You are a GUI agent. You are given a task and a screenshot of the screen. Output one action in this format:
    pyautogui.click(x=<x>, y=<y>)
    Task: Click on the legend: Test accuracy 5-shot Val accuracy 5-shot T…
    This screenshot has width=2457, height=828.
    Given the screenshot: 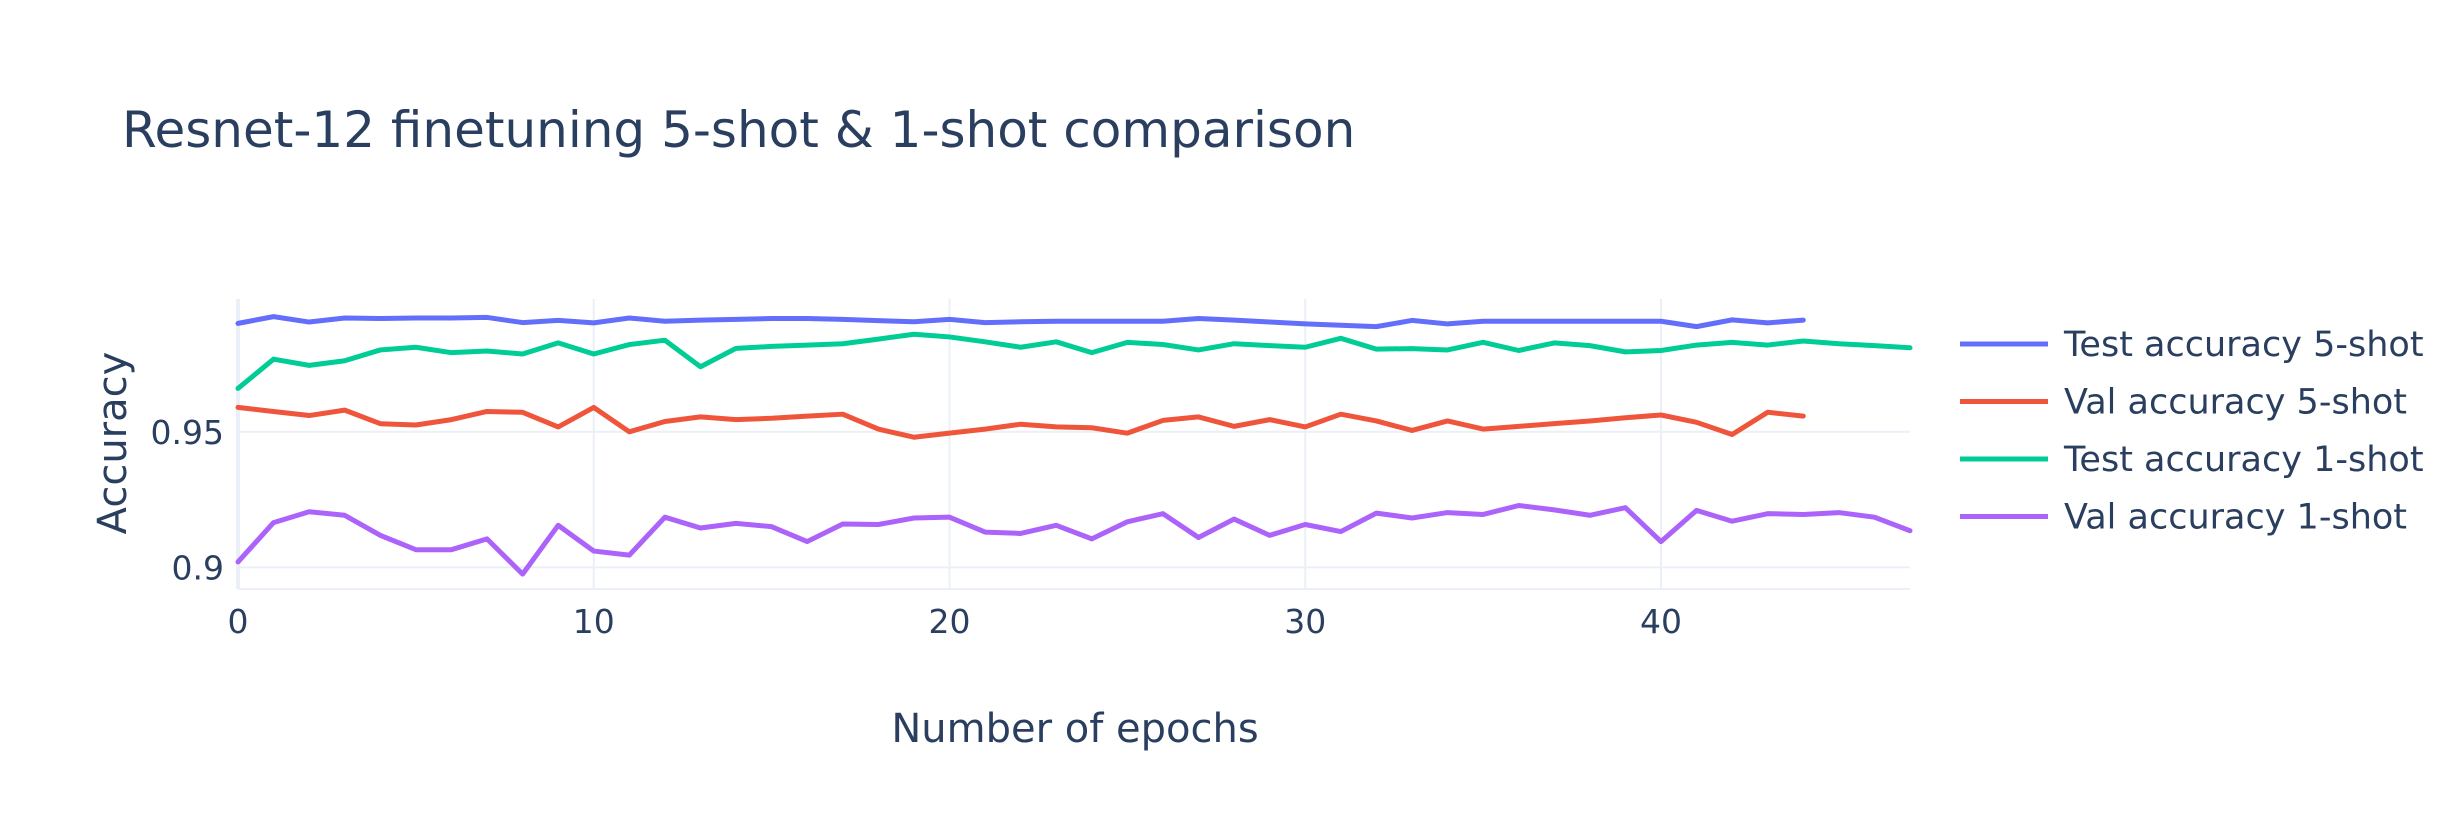 What is the action you would take?
    pyautogui.click(x=2192, y=431)
    